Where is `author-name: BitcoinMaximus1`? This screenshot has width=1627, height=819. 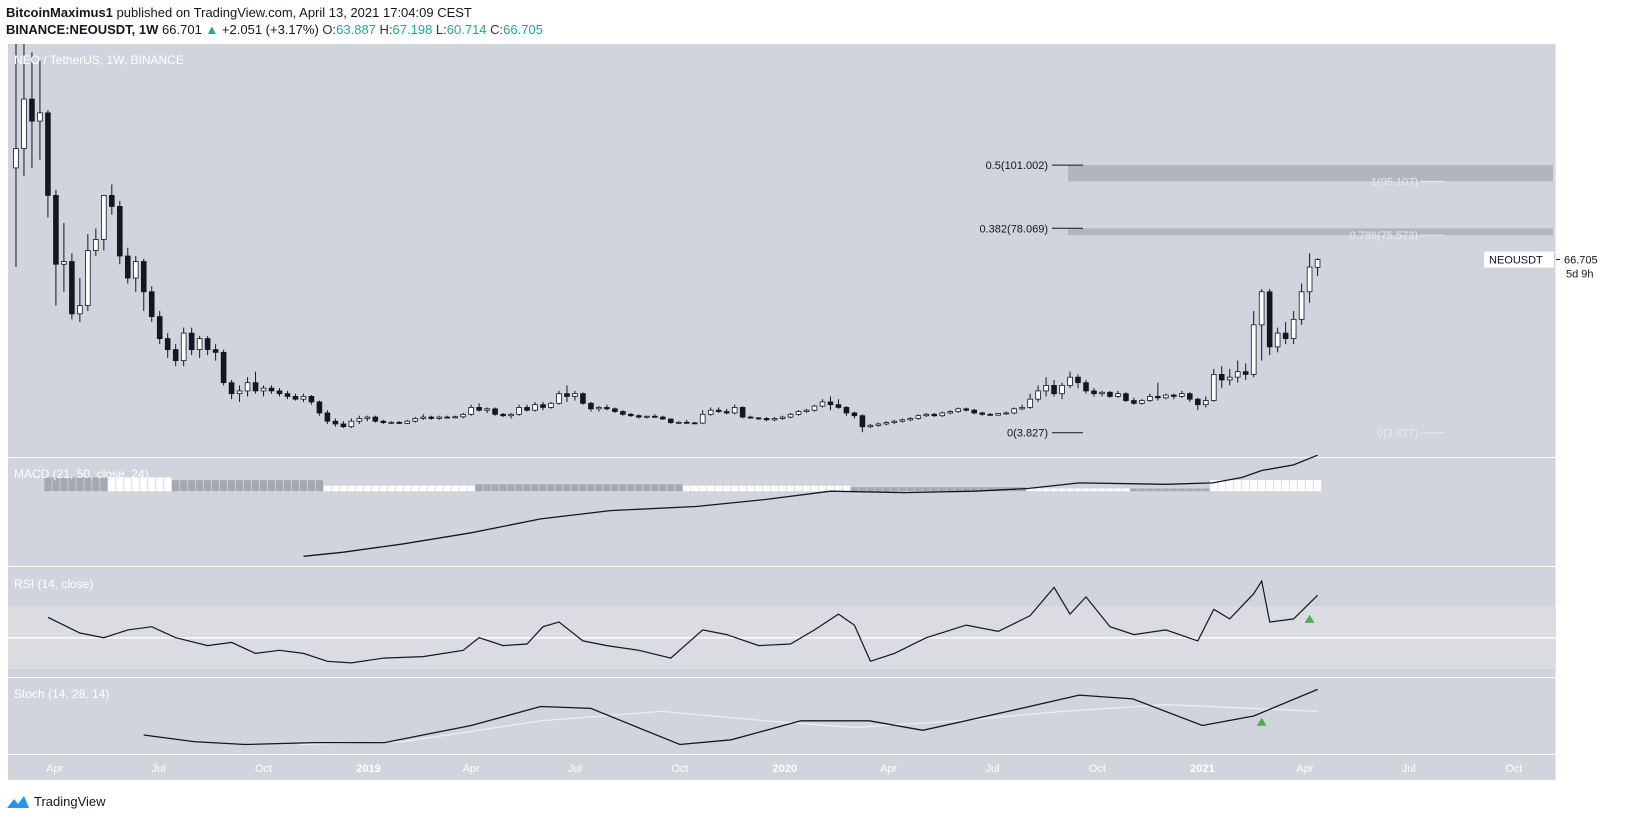
author-name: BitcoinMaximus1 is located at coordinates (59, 12).